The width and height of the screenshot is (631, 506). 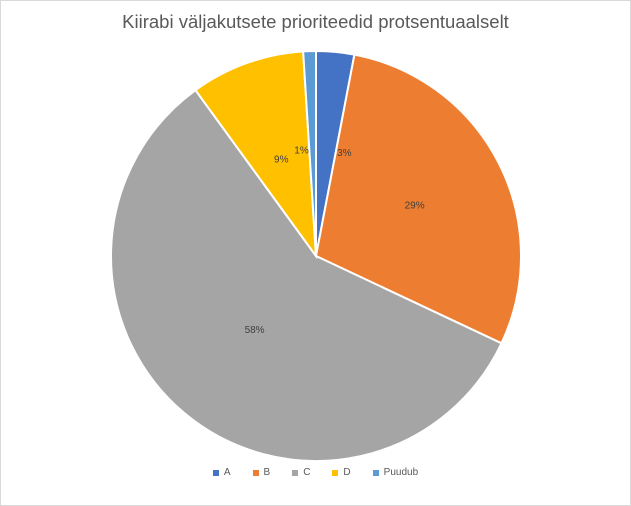 I want to click on pie-labels: 3% 29% 58% 9% 1%, so click(x=335, y=240).